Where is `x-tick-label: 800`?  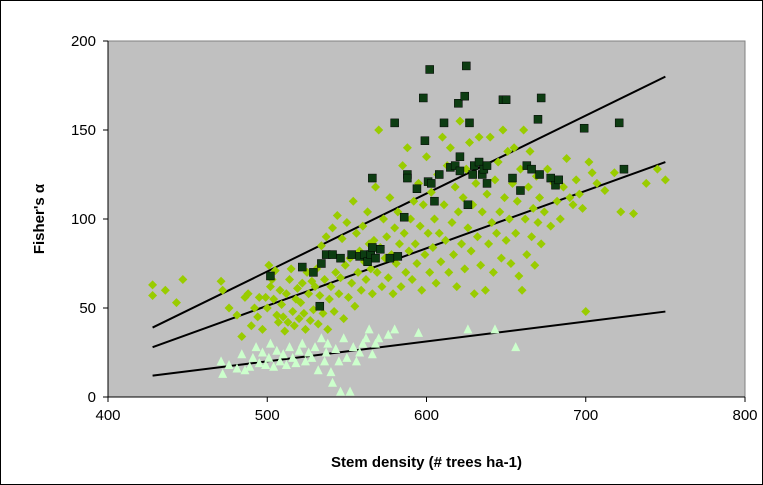
x-tick-label: 800 is located at coordinates (744, 415).